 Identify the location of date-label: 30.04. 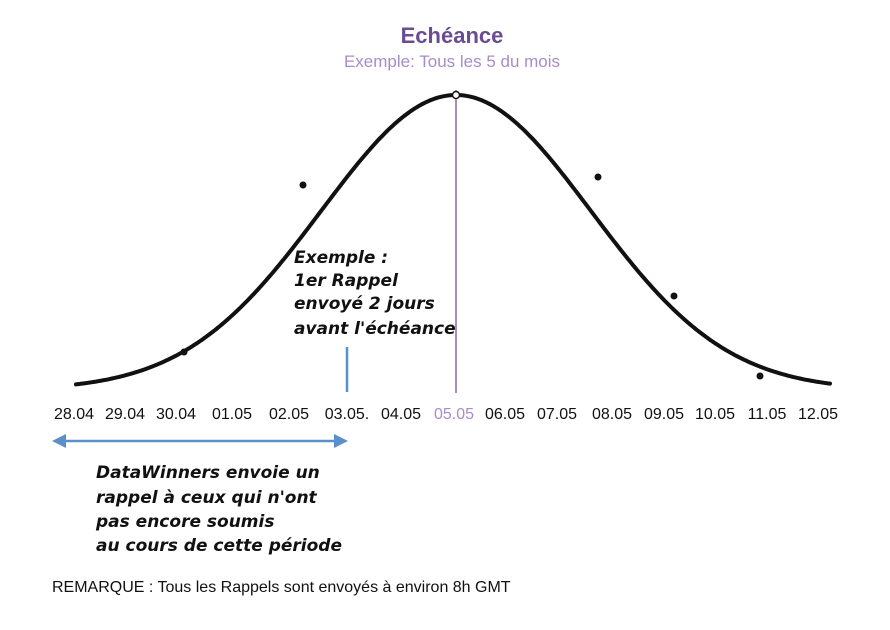
(176, 414).